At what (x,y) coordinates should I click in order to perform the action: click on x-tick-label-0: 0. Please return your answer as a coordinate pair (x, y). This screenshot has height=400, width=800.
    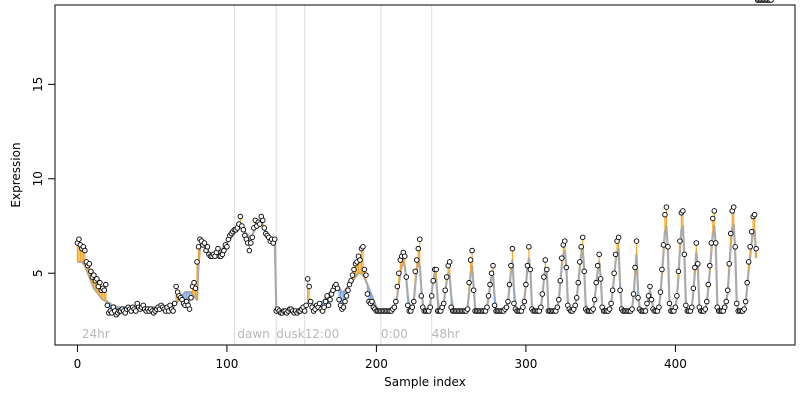
    Looking at the image, I should click on (78, 364).